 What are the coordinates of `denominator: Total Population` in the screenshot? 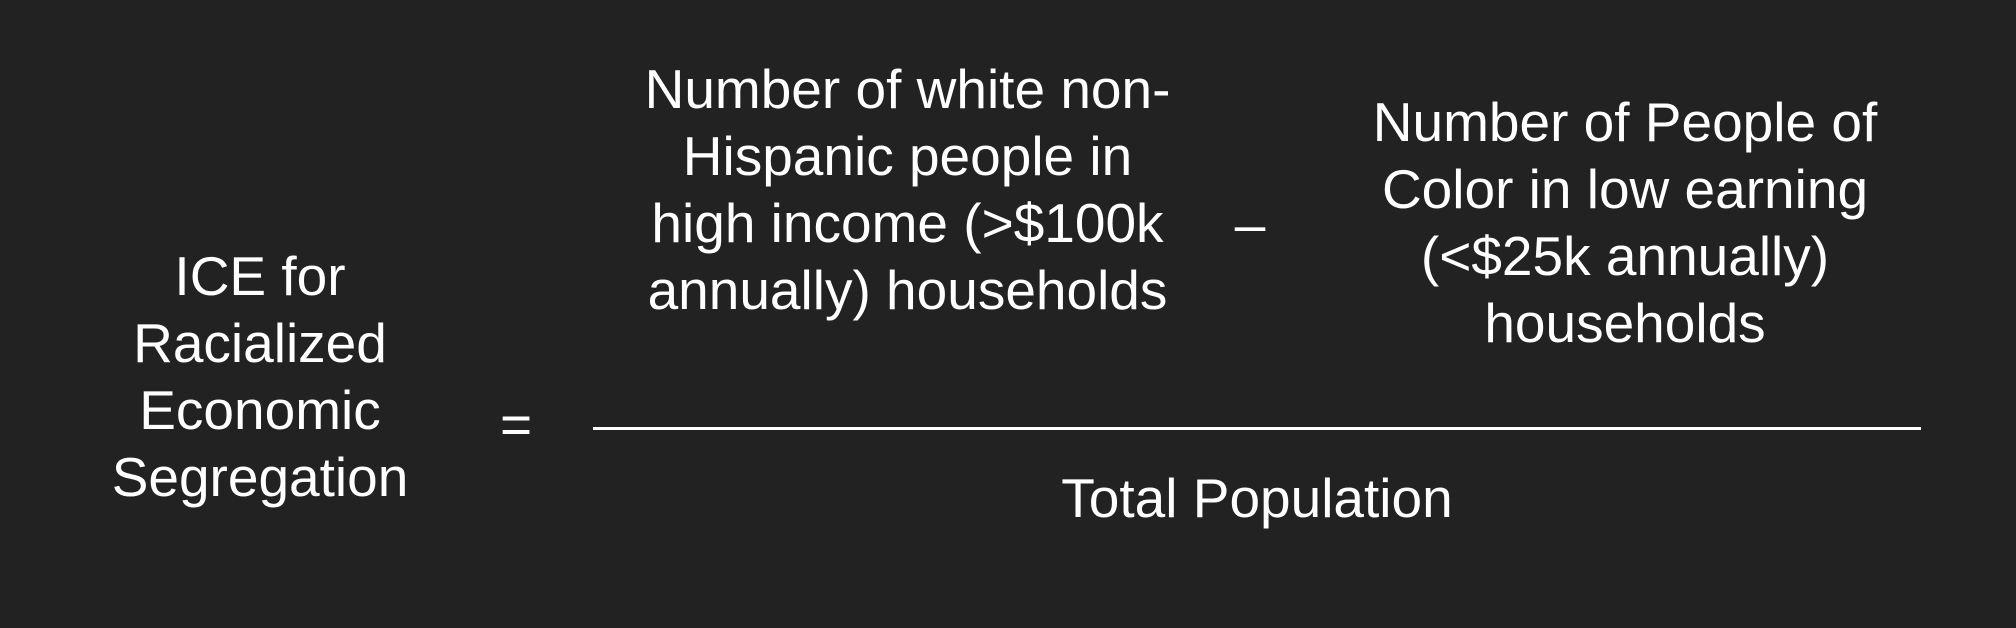 It's located at (1257, 498).